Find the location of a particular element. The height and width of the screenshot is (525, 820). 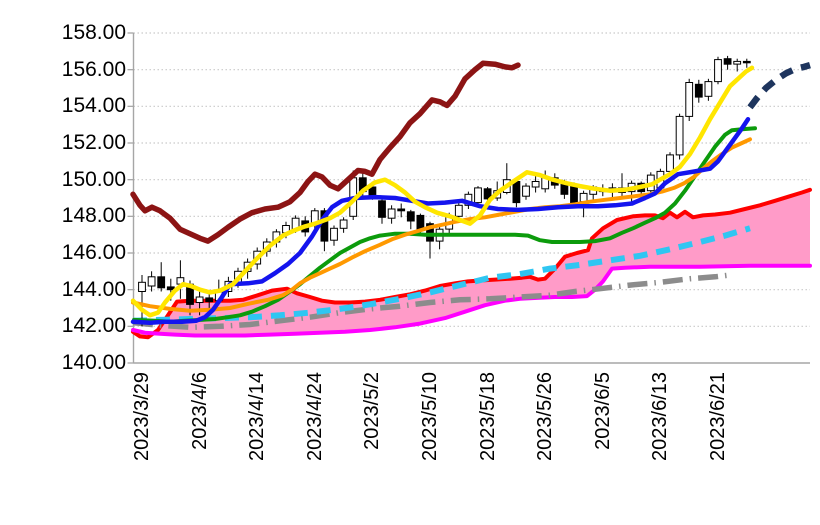

x-axis-tick-label: 2023/5/2 is located at coordinates (372, 411).